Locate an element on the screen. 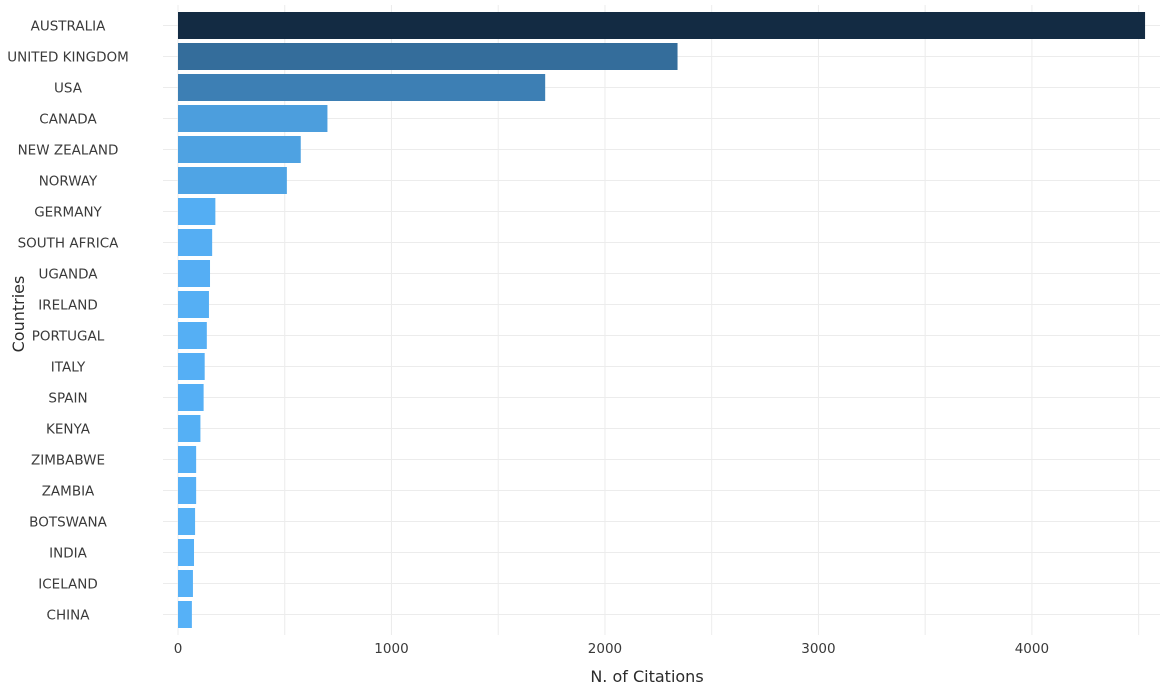 Image resolution: width=1170 pixels, height=690 pixels. x-tick-label: 3000 is located at coordinates (818, 649).